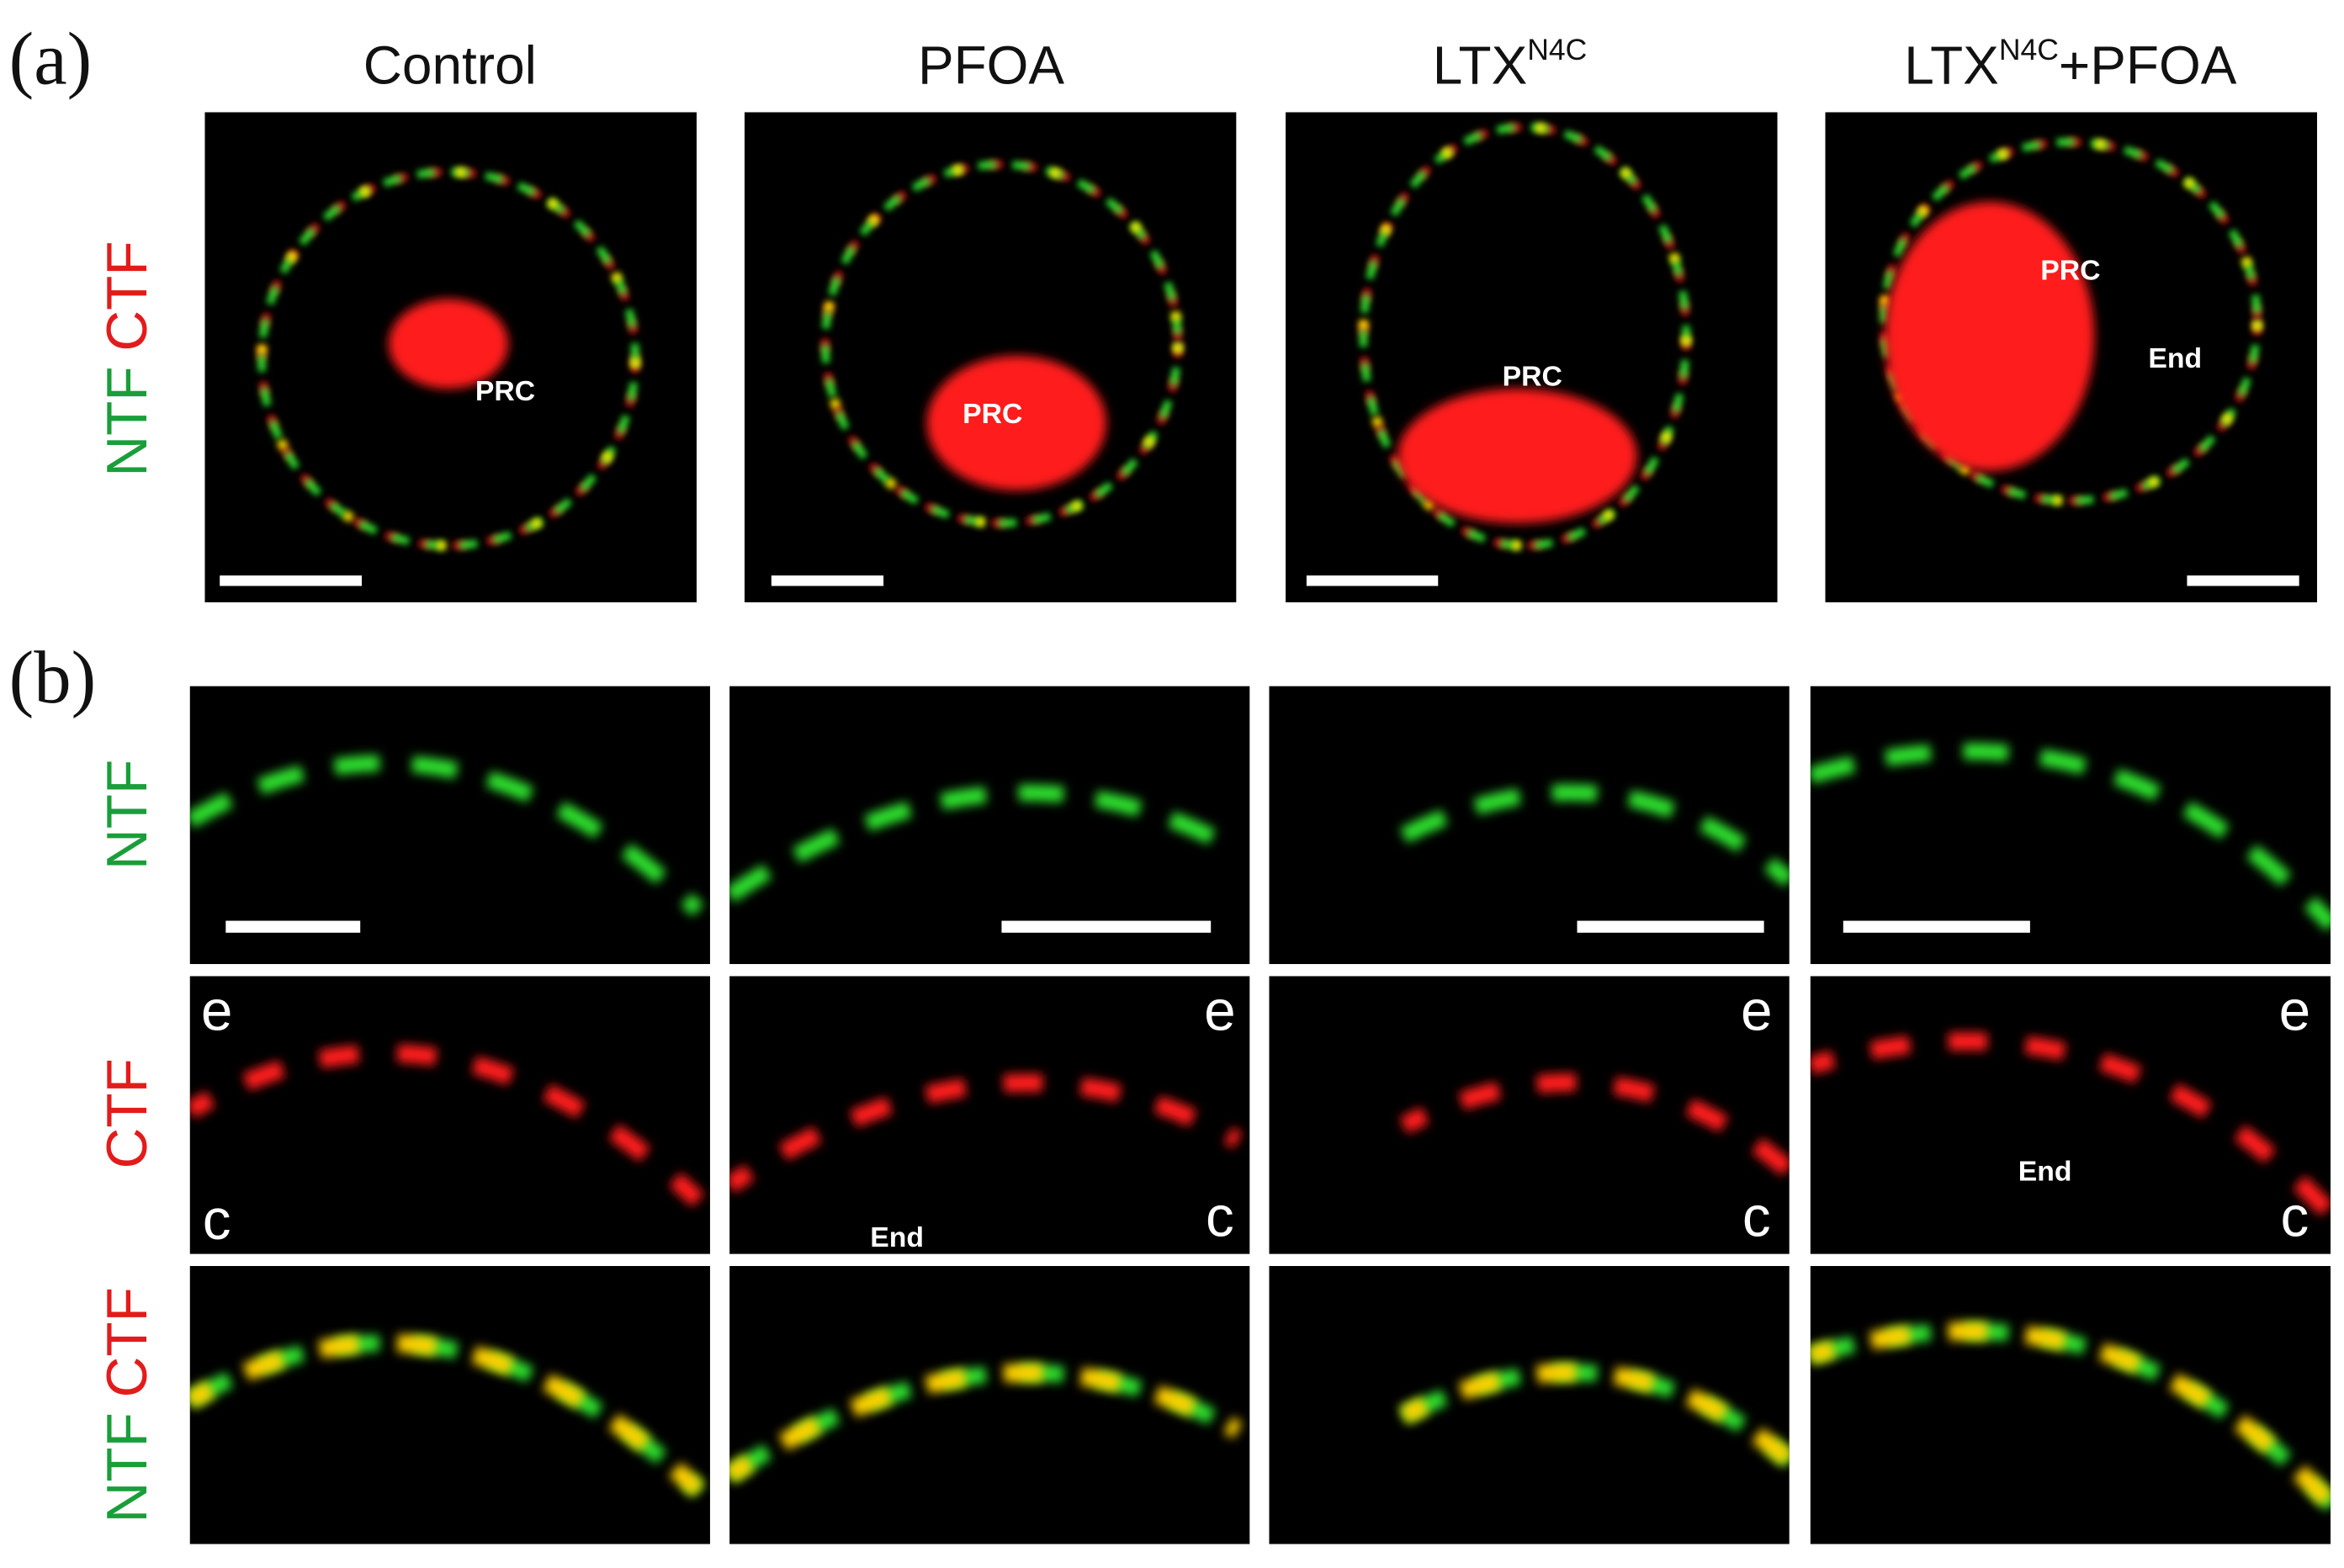 This screenshot has height=1568, width=2344. I want to click on column-title: LTXN4C+PFOA, so click(2070, 64).